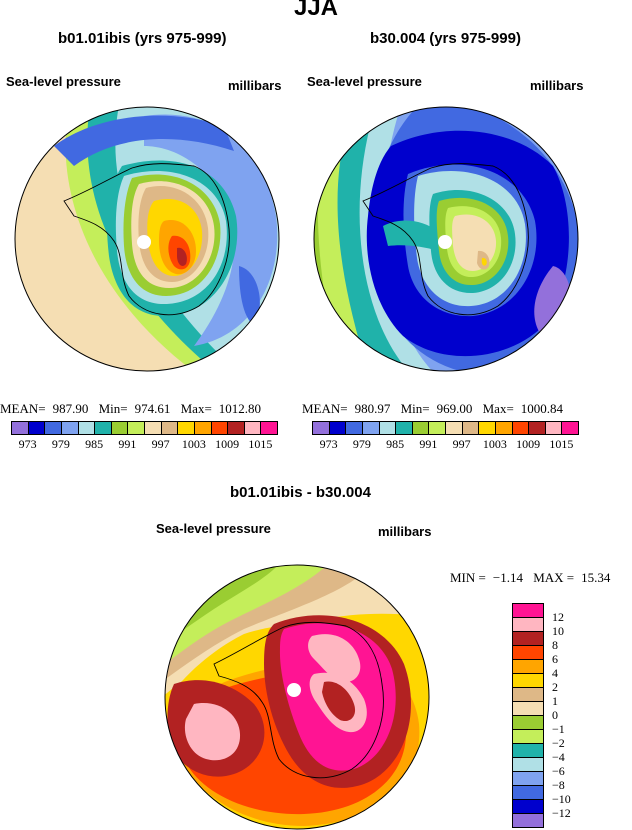  What do you see at coordinates (361, 444) in the screenshot?
I see `panel-2-colorbar-tick-label: 979` at bounding box center [361, 444].